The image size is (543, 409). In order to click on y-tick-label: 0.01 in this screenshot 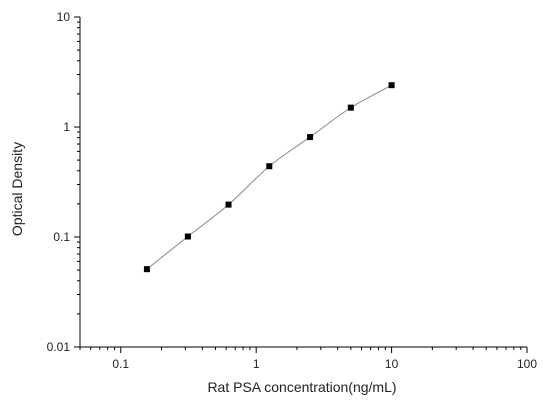, I will do `click(59, 347)`.